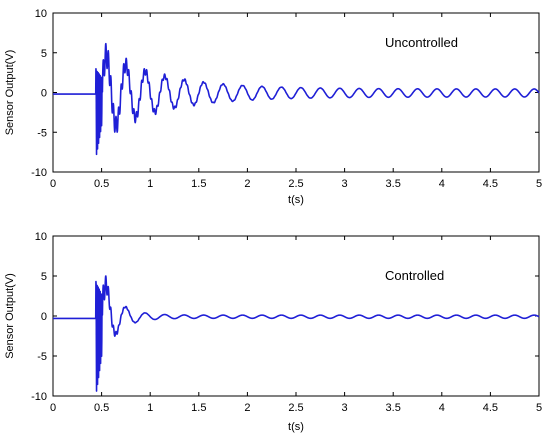 Image resolution: width=550 pixels, height=441 pixels. Describe the element at coordinates (490, 408) in the screenshot. I see `chart-2-x-tick-label: 4.5` at that location.